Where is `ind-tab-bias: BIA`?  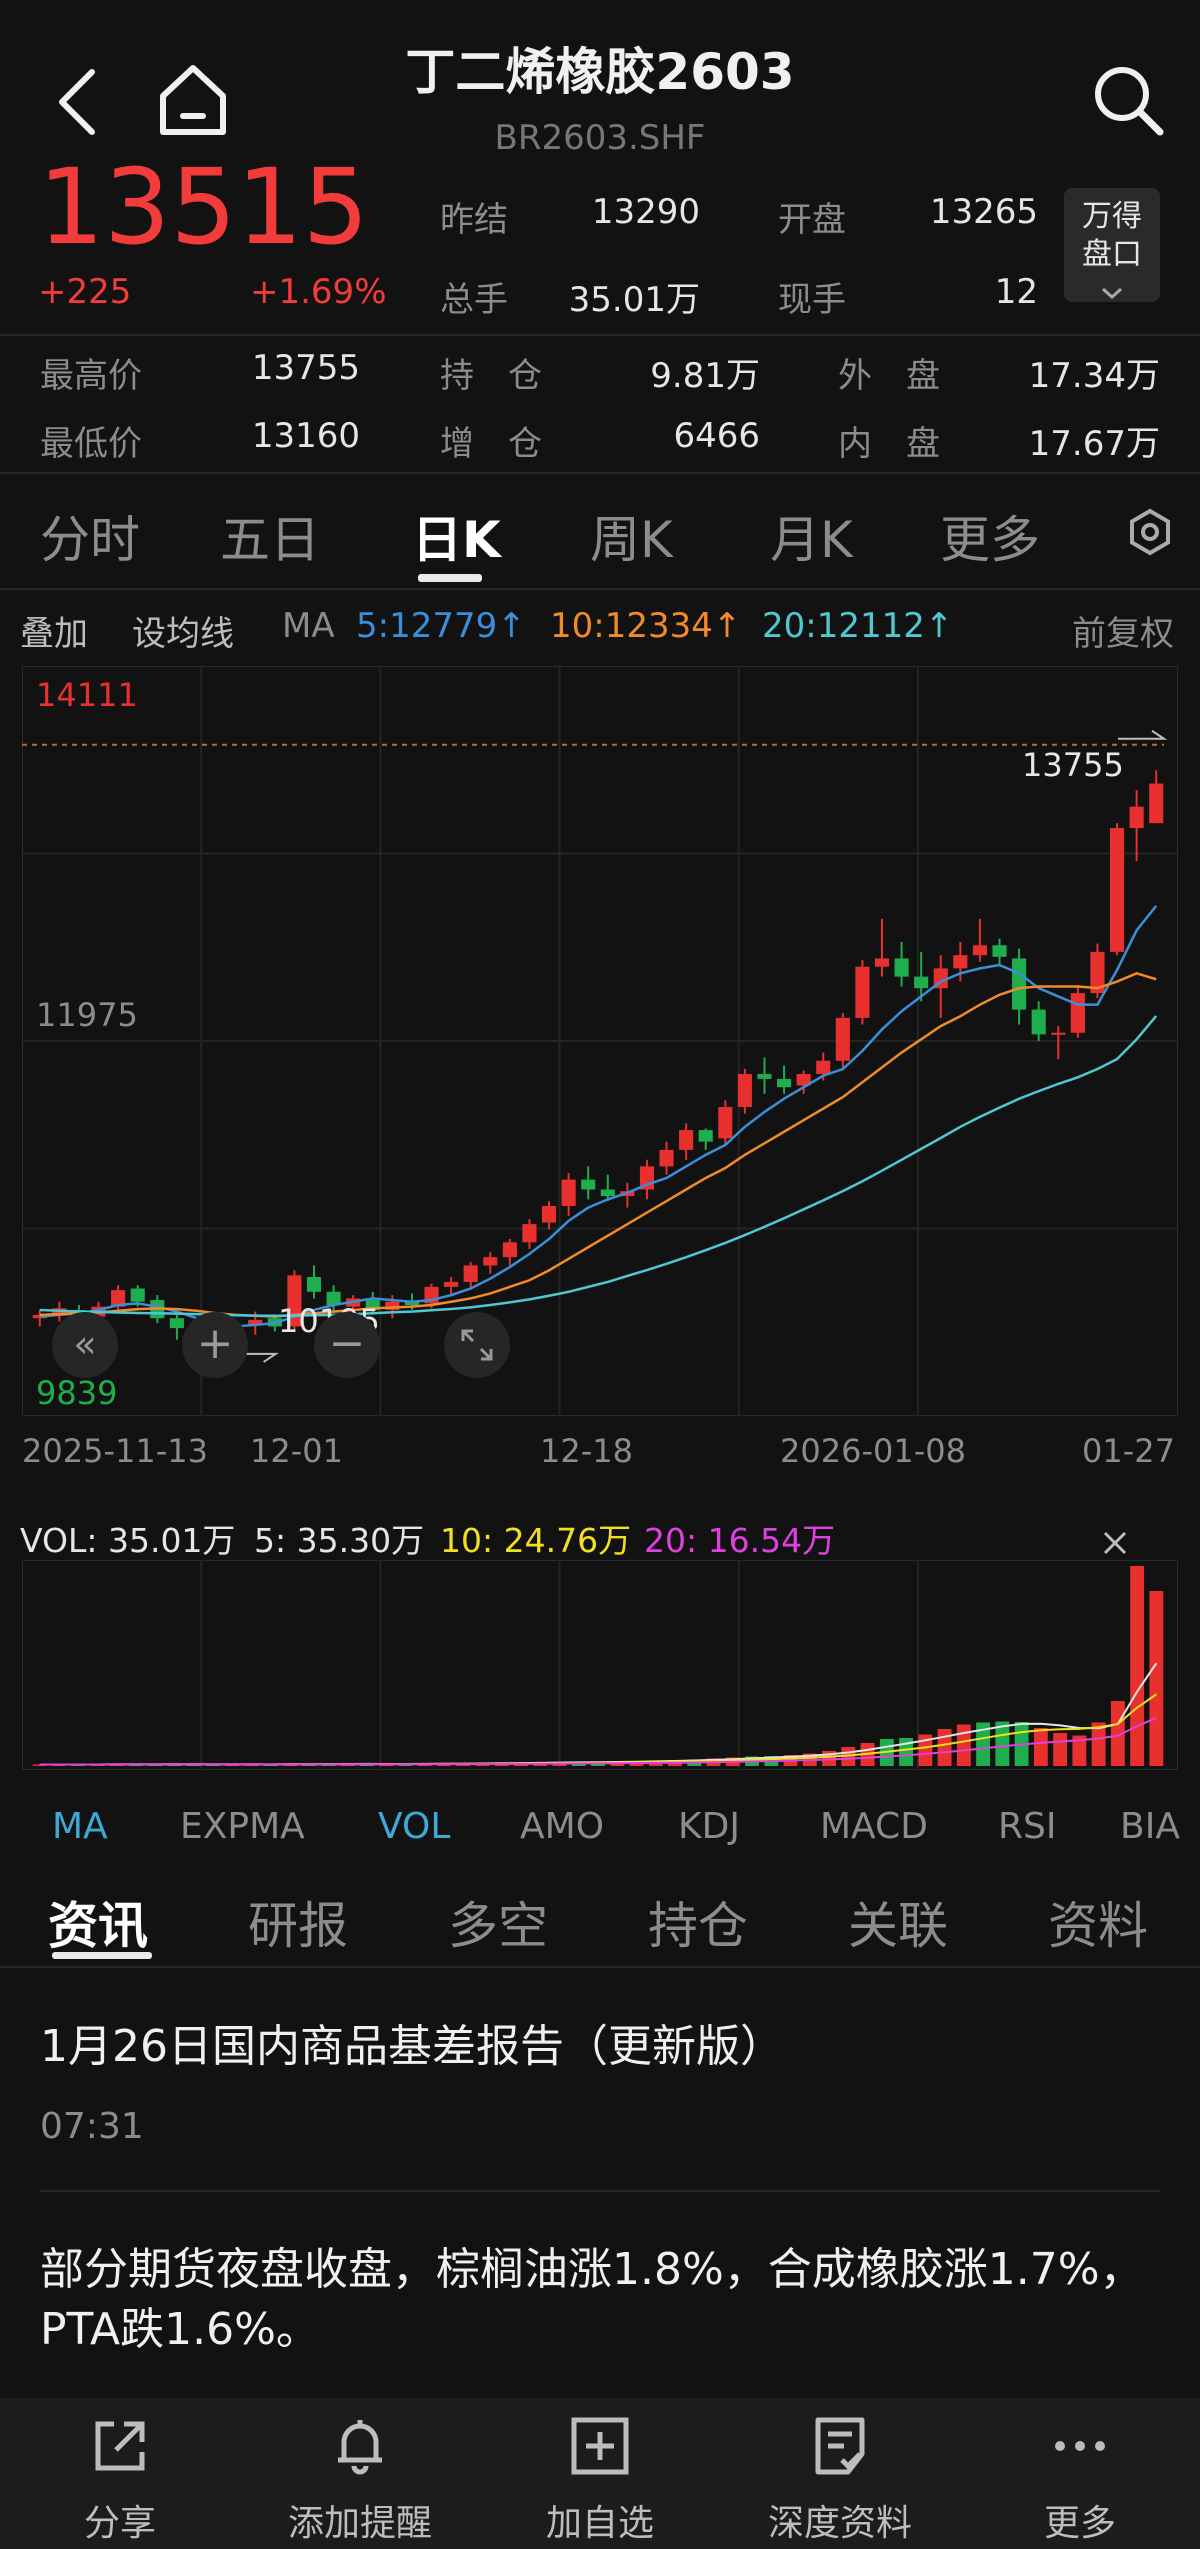 ind-tab-bias: BIA is located at coordinates (1150, 1826).